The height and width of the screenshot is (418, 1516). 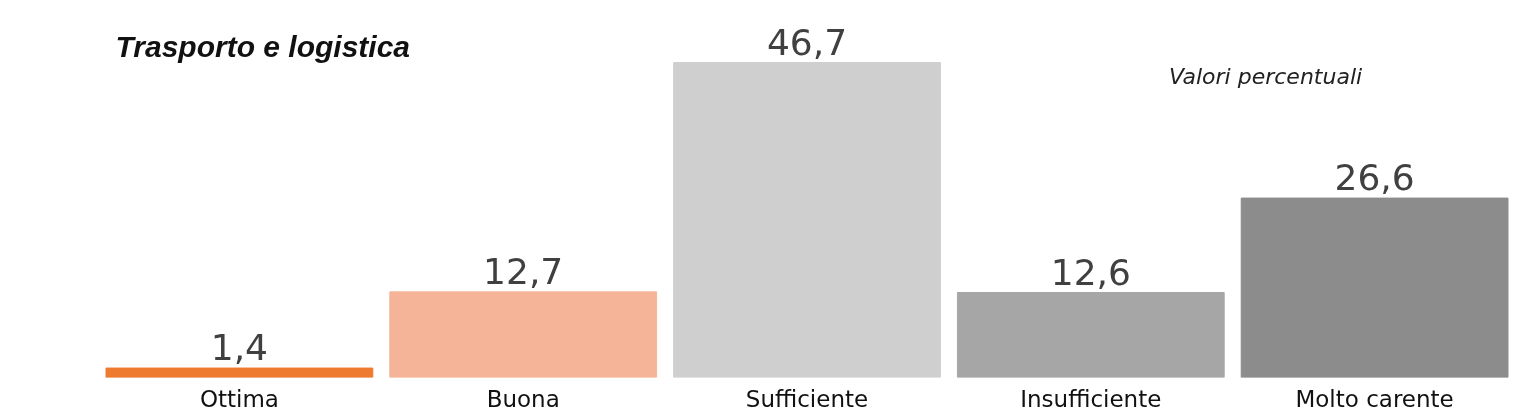 What do you see at coordinates (263, 46) in the screenshot?
I see `chart-title: Trasporto e logistica` at bounding box center [263, 46].